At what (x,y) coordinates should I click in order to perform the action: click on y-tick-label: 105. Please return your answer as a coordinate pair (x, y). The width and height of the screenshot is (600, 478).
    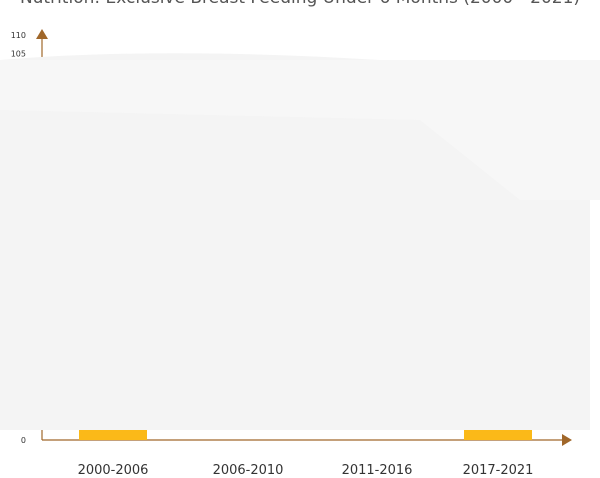
    Looking at the image, I should click on (18, 53).